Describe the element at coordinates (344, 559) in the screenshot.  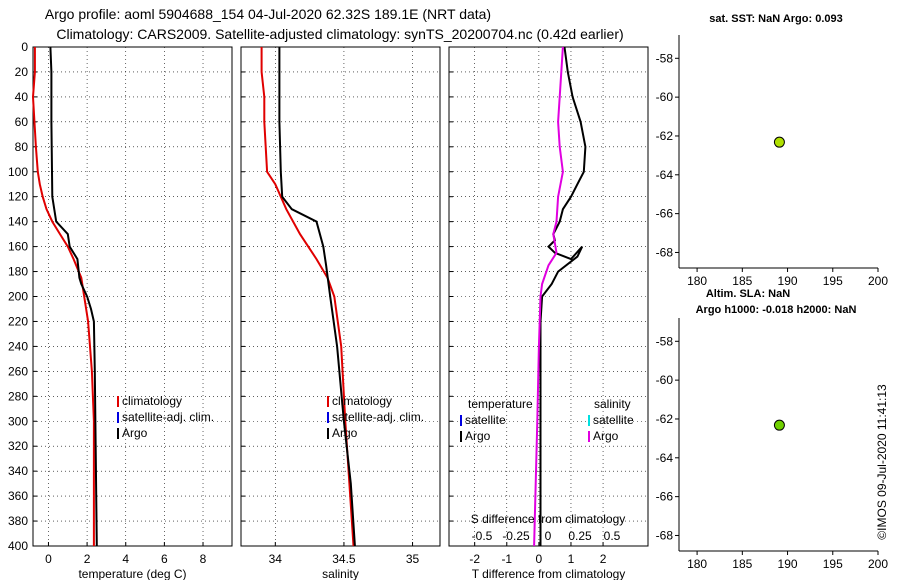
I see `xtick-label: 34.5` at that location.